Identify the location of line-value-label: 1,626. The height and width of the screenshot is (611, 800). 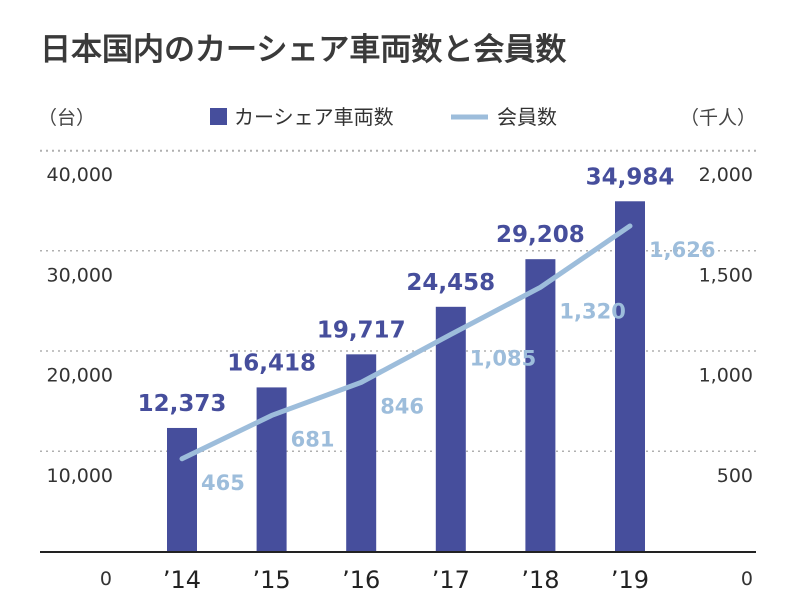
(682, 250).